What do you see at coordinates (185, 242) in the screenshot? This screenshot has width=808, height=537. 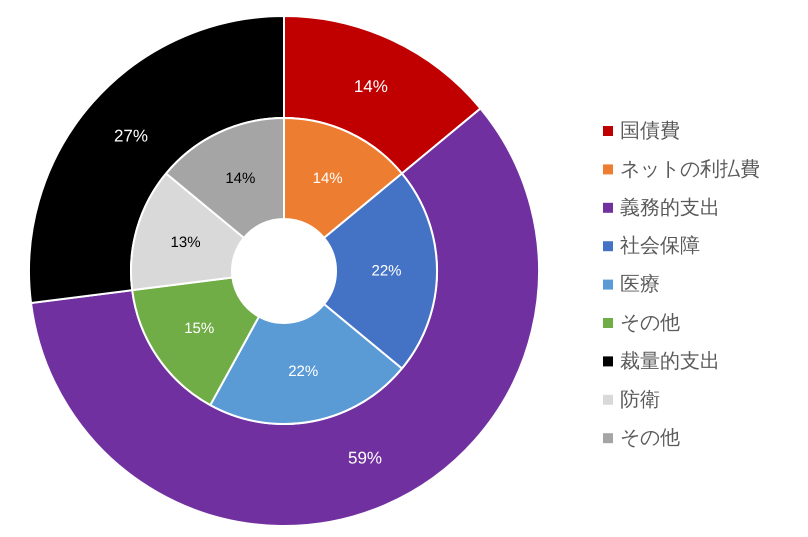 I see `data-label: 13%` at bounding box center [185, 242].